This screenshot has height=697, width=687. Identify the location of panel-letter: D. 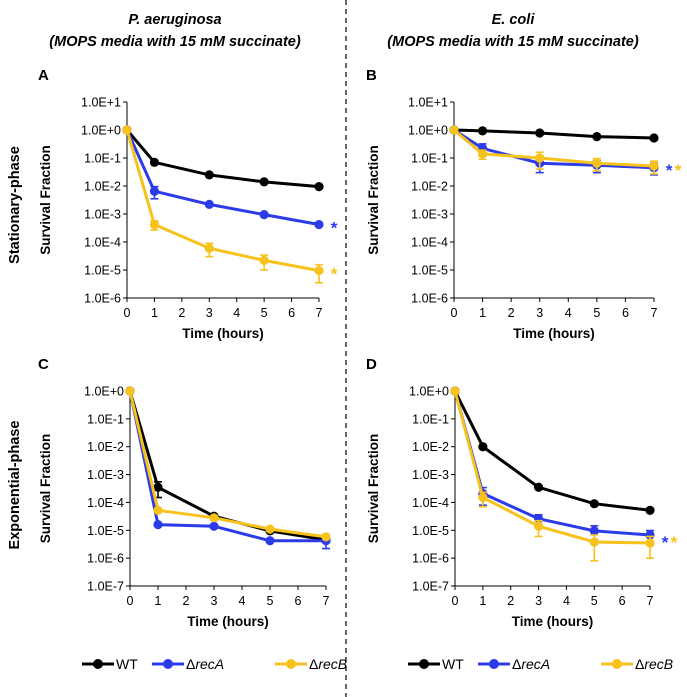
(371, 364).